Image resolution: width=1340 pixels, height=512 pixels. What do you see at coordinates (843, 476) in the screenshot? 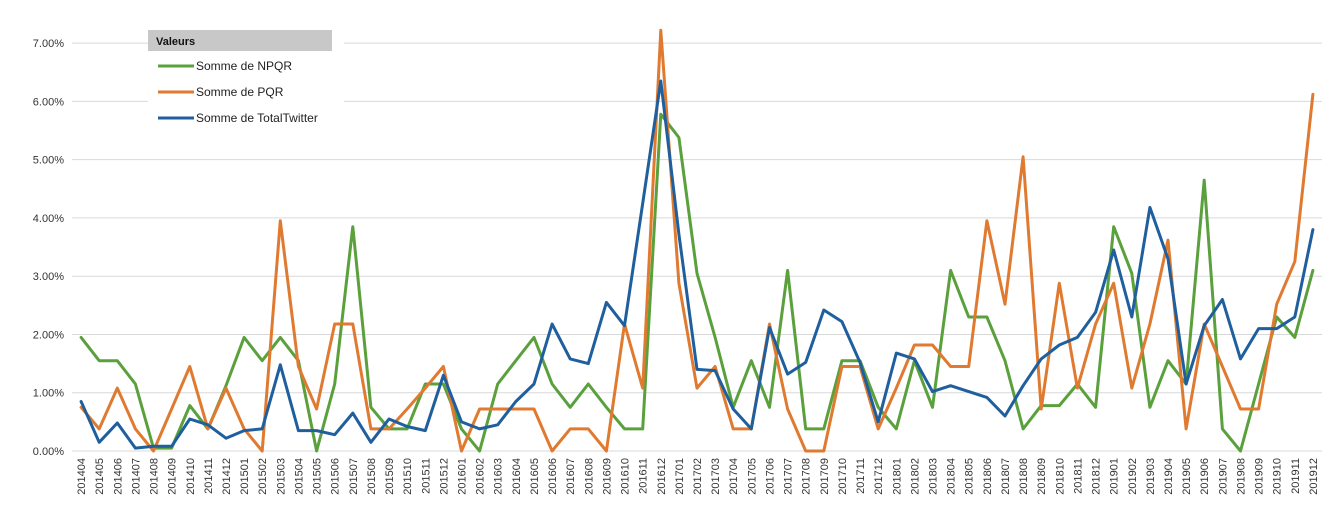
I see `x-tick-label: 201710` at bounding box center [843, 476].